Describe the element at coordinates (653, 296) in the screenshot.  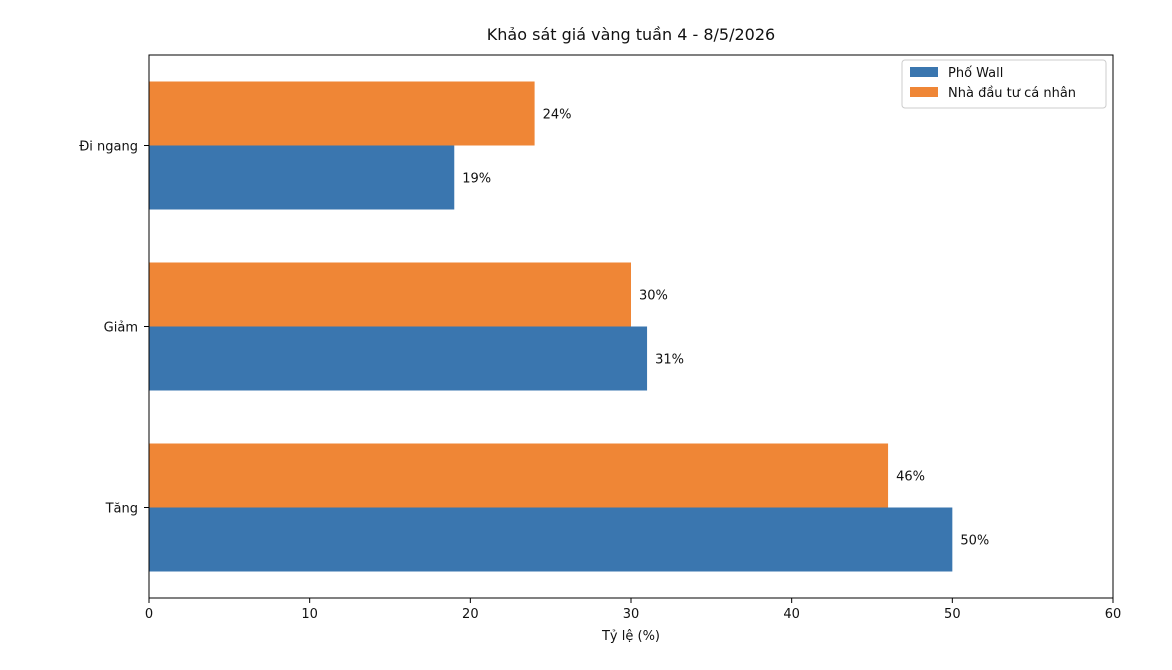
I see `value-label-individual-1: 30%` at that location.